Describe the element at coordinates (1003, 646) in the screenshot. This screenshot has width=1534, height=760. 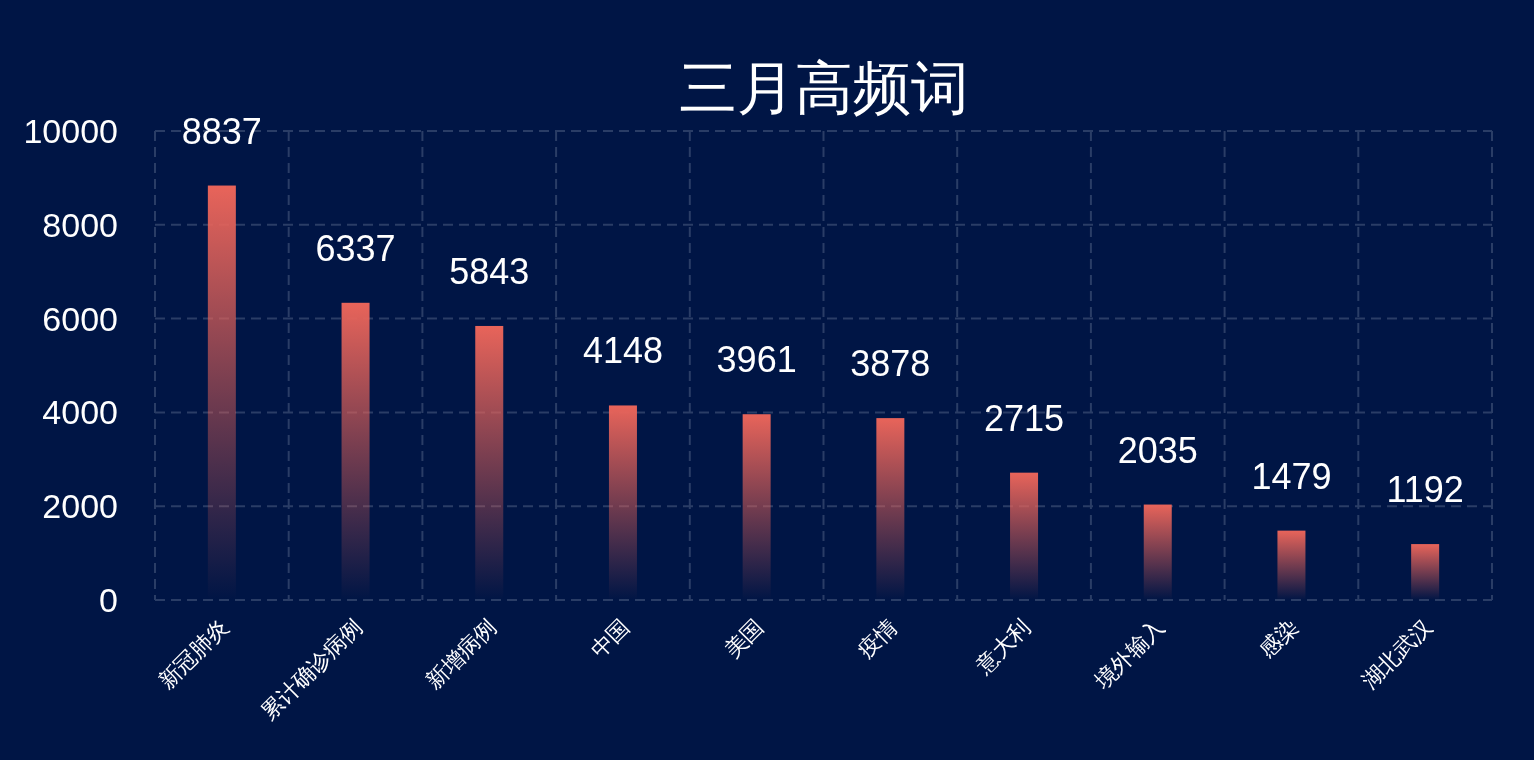
I see `x-tick-label: 意大利` at that location.